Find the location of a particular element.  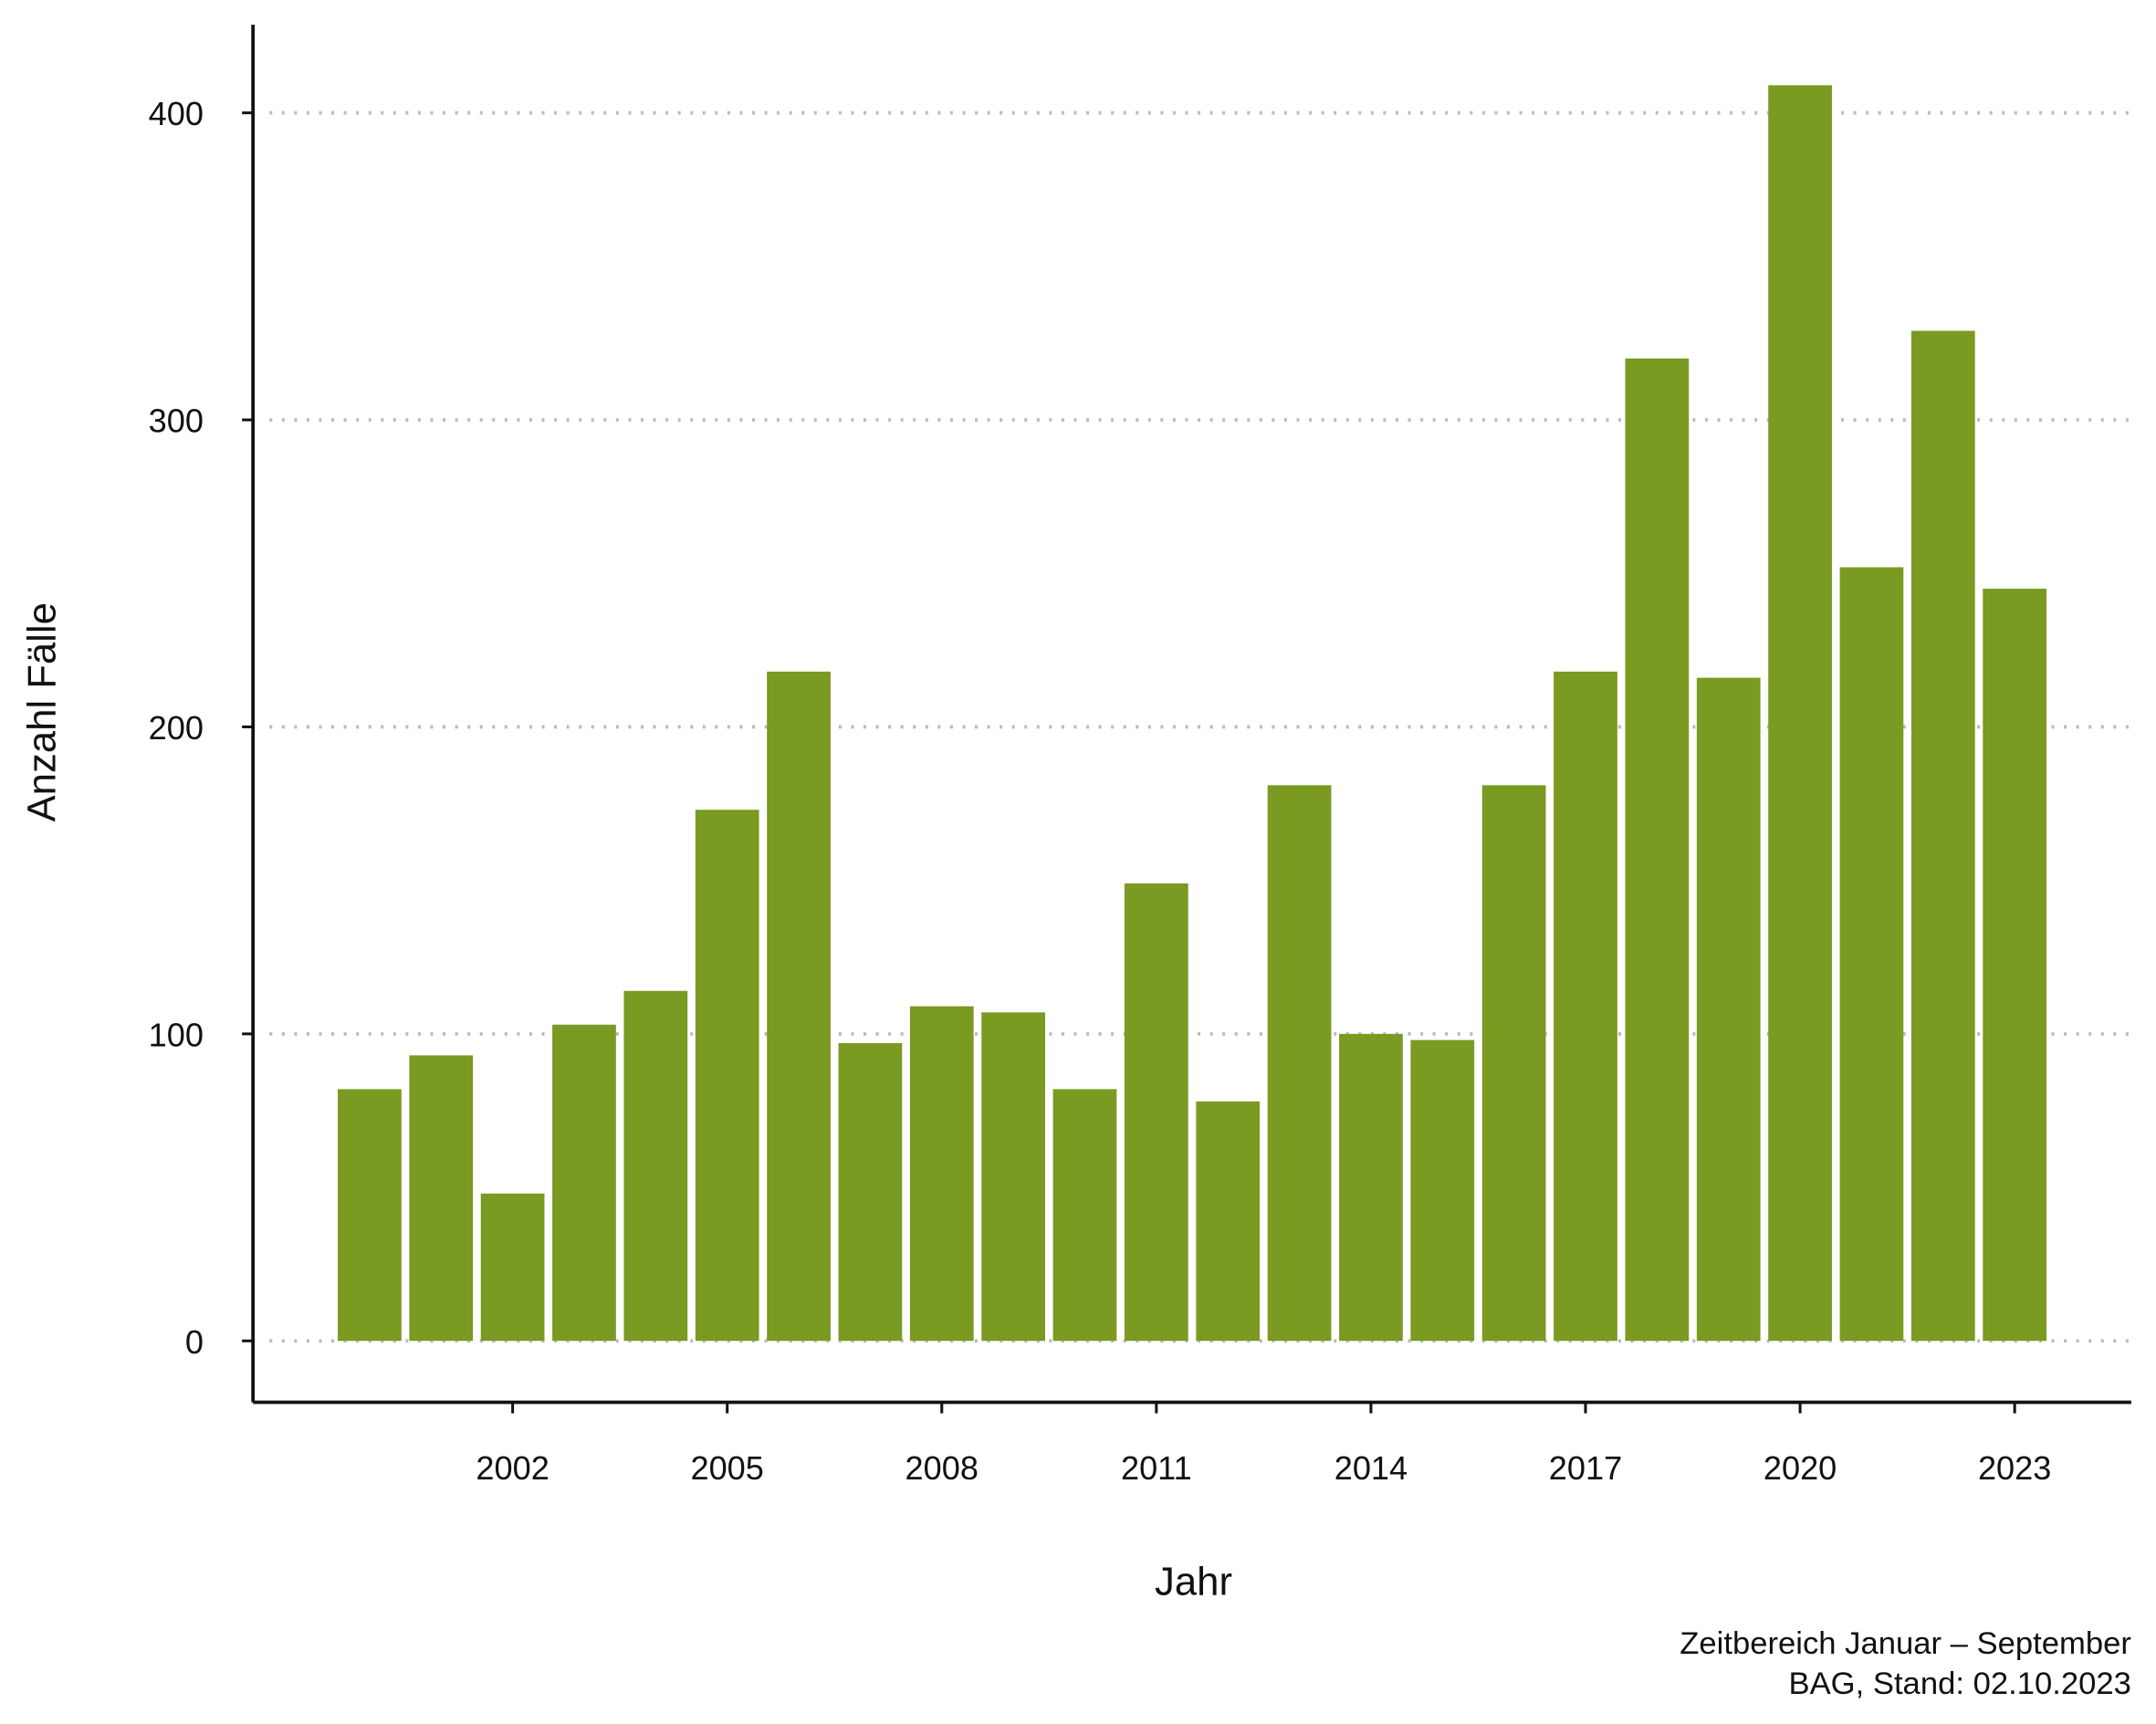

note: Zeitbereich Januar – September is located at coordinates (1906, 1644).